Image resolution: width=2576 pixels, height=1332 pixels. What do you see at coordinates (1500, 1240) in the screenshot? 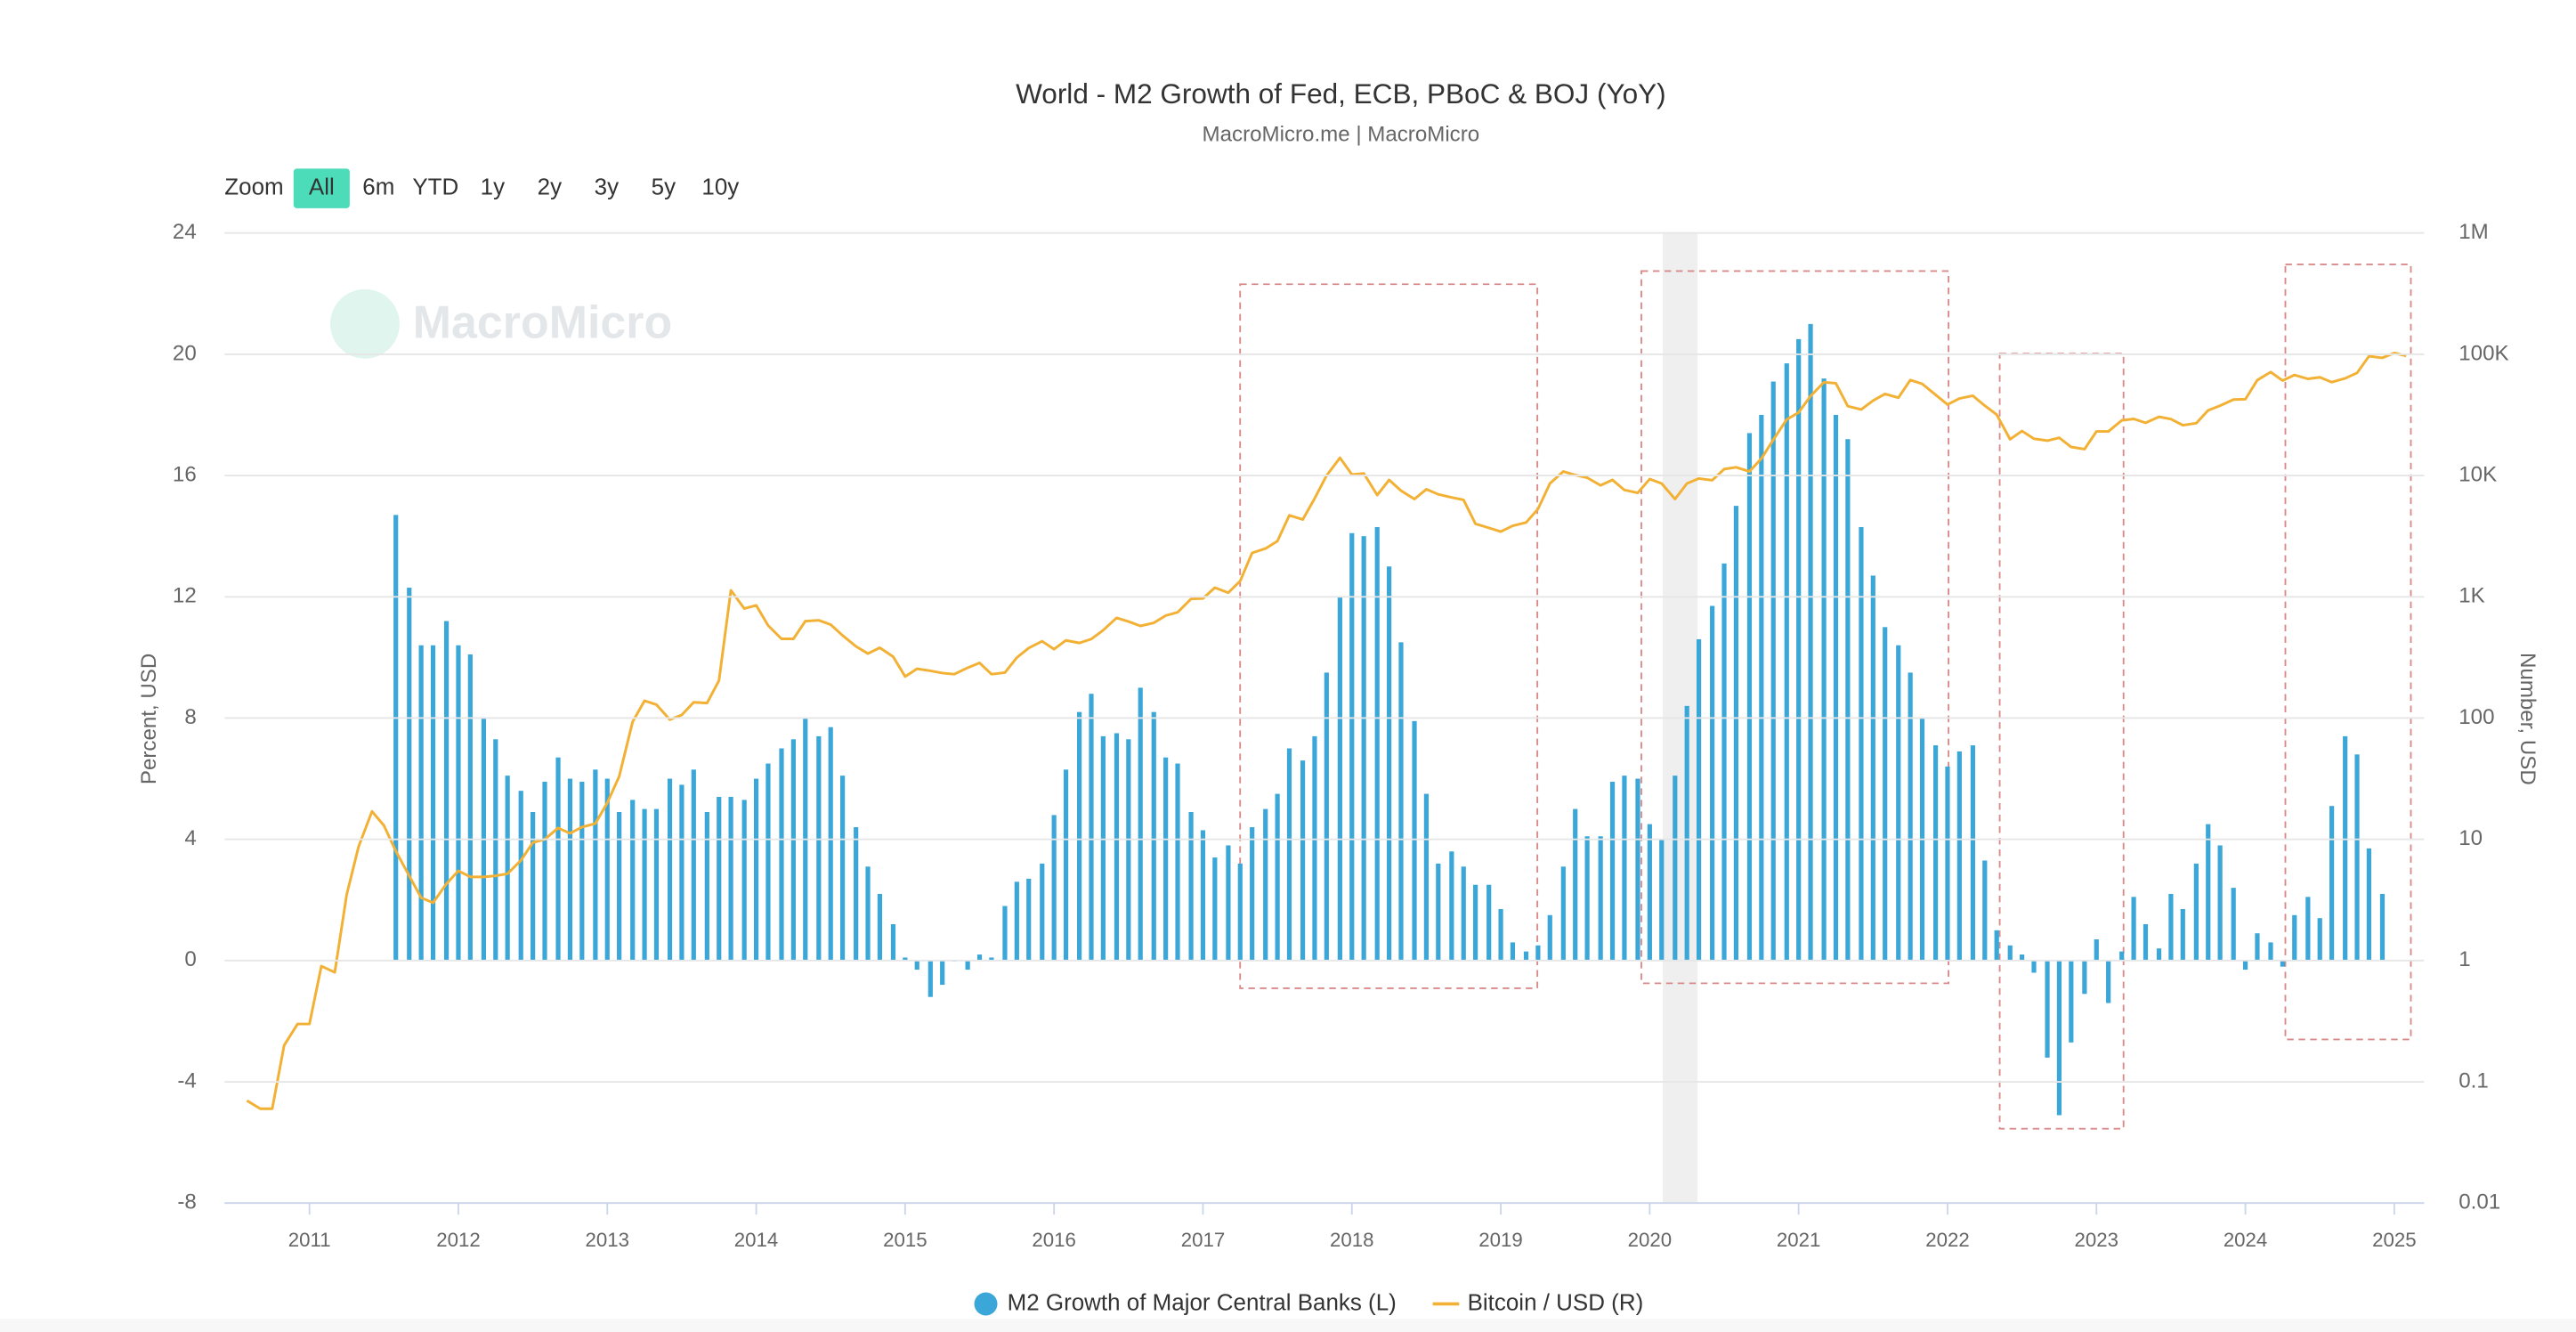
I see `x-tick-label: 2019` at bounding box center [1500, 1240].